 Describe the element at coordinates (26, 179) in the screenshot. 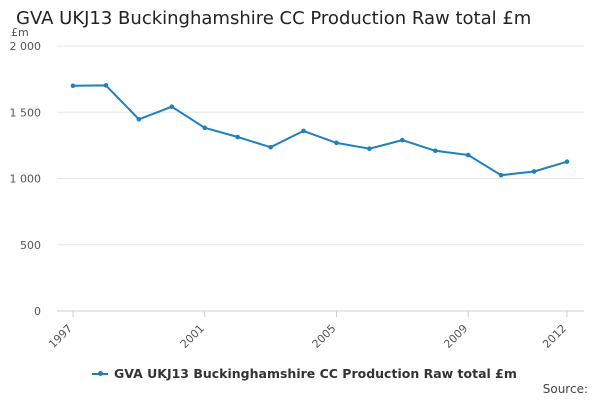

I see `y-tick-label: 1 000` at that location.